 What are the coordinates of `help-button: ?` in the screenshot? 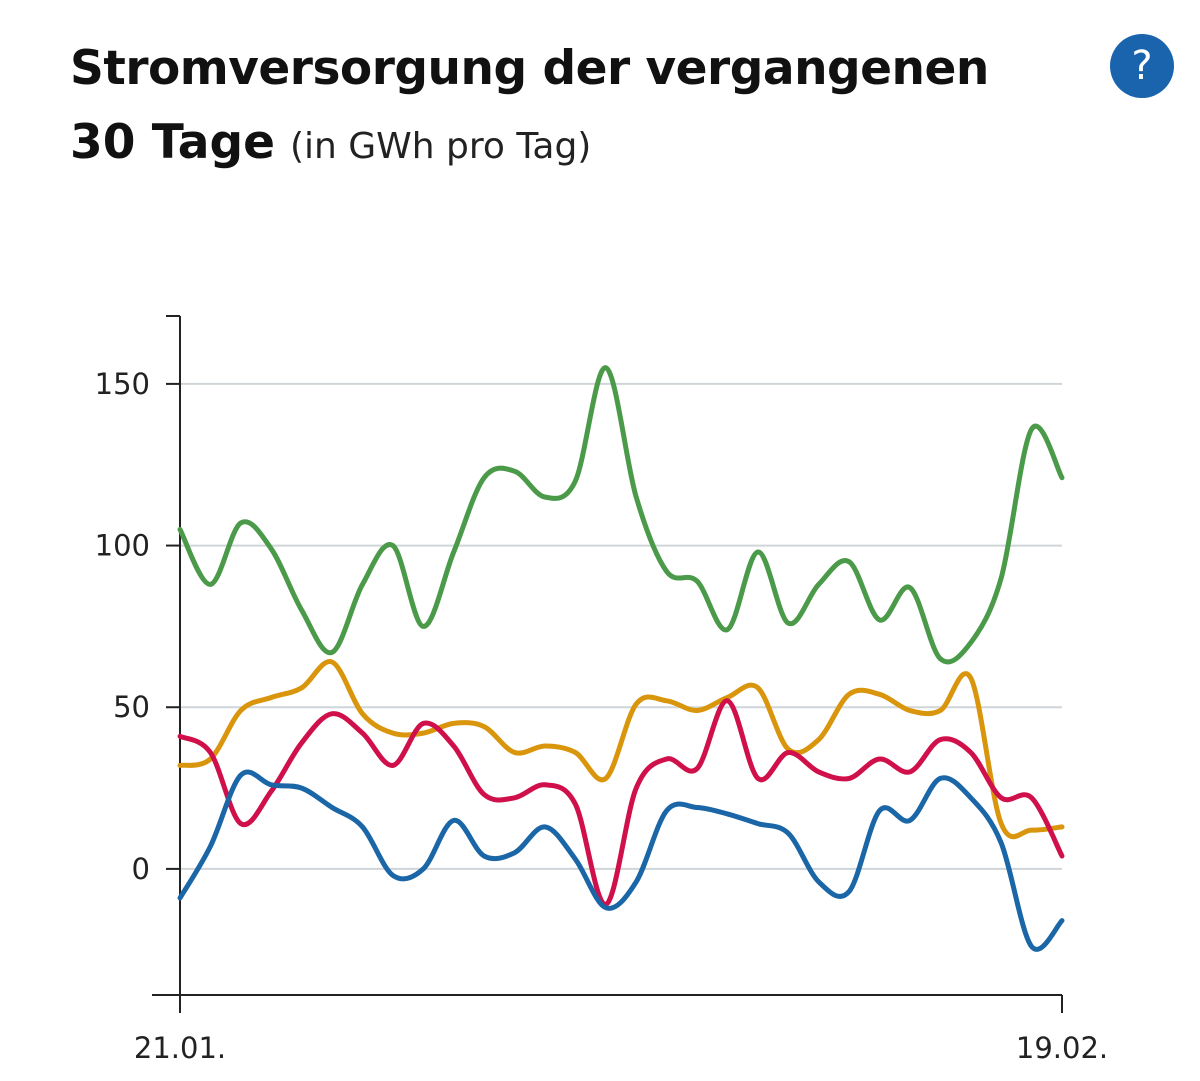 It's located at (1142, 66).